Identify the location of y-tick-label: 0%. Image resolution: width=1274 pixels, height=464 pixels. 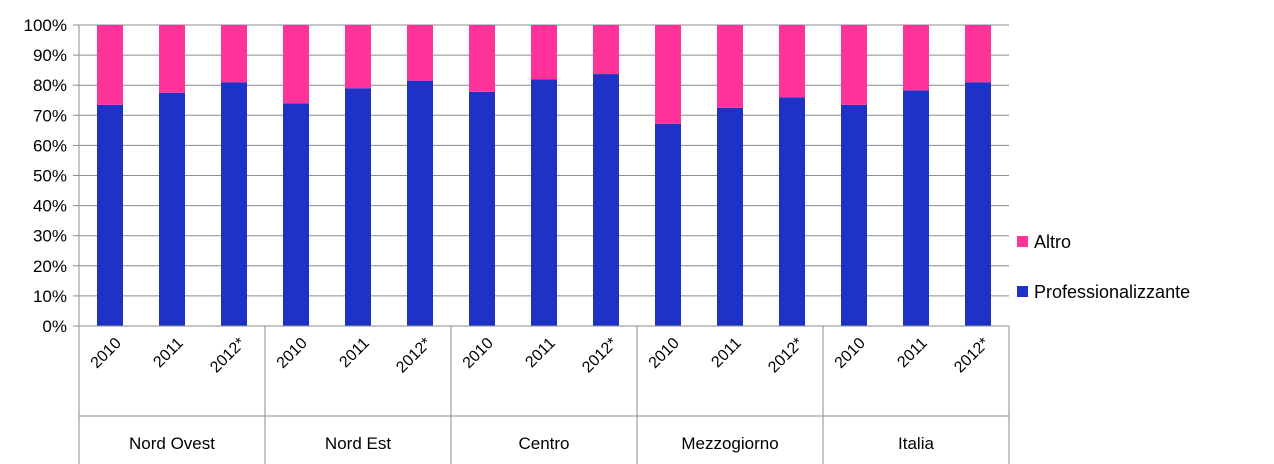
(54, 326).